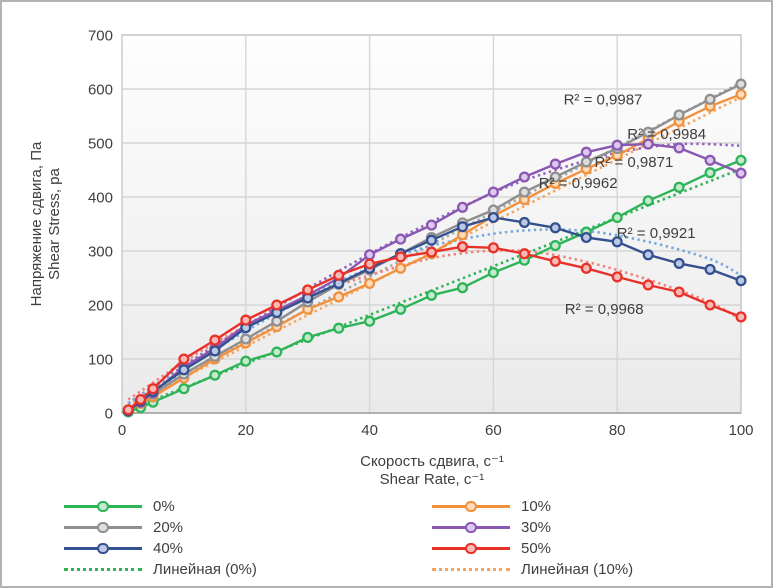 This screenshot has width=773, height=588. I want to click on legend-item-50pct: 50%, so click(582, 548).